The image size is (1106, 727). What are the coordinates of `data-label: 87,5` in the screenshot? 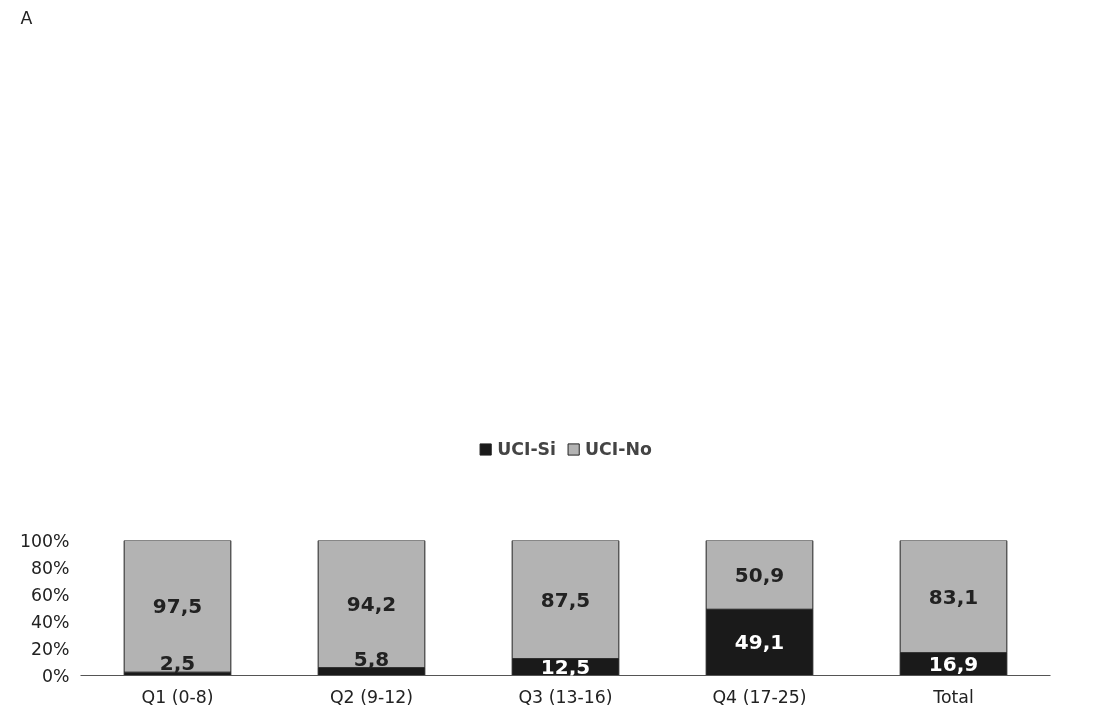 It's located at (565, 599).